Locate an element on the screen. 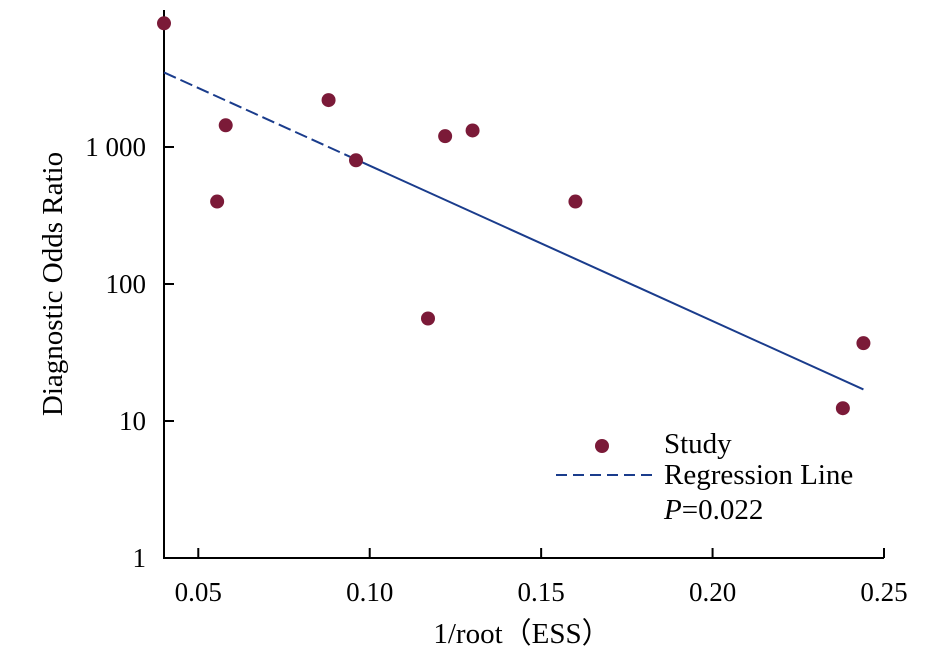 The height and width of the screenshot is (660, 945). x-axis-title: 1/root（ESS） is located at coordinates (521, 634).